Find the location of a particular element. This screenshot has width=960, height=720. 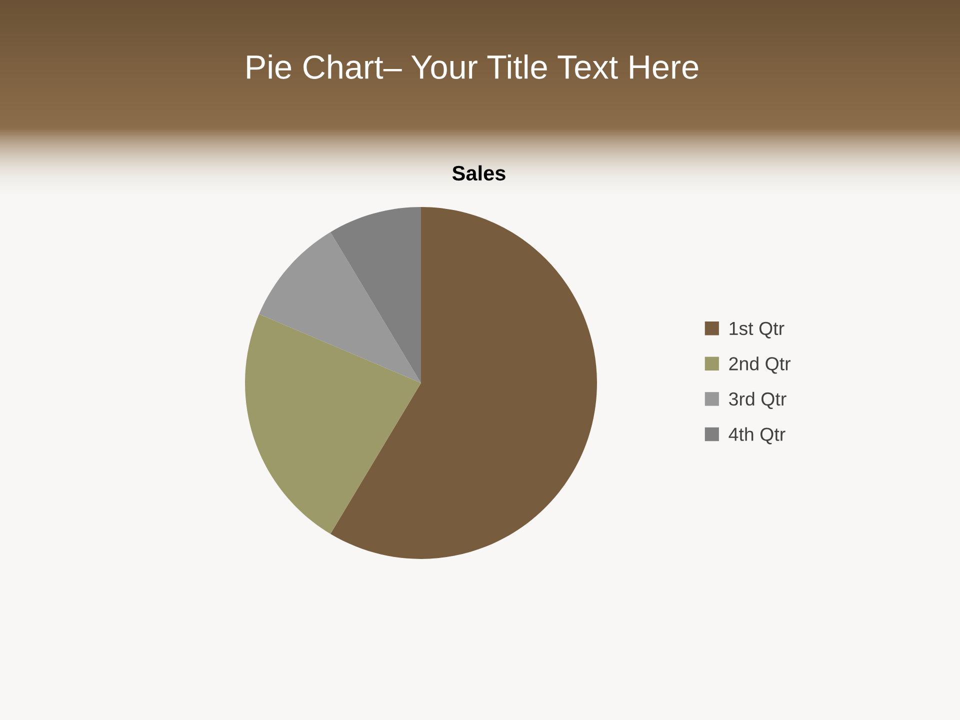

legend-label: 3rd Qtr is located at coordinates (757, 401).